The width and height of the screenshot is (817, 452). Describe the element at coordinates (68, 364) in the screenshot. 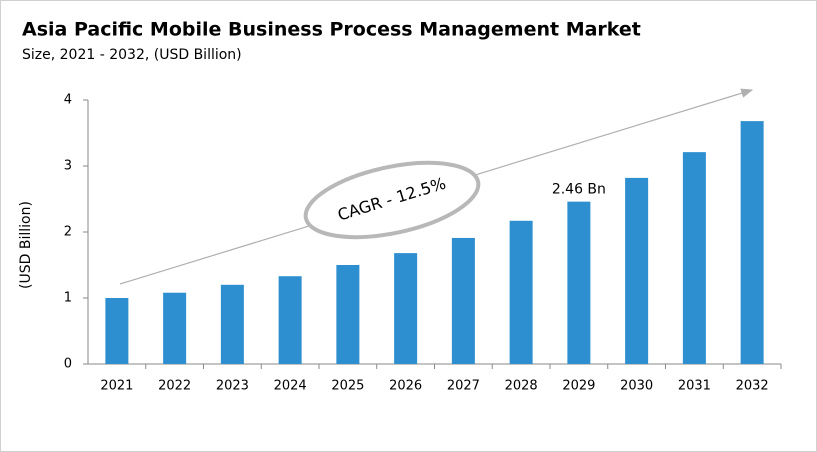

I see `y-tick-label: 0` at that location.